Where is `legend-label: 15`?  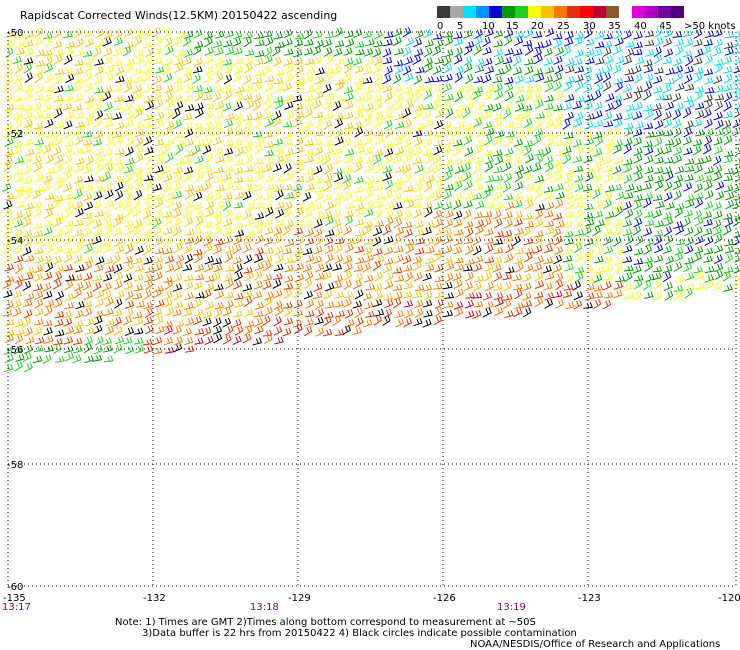 legend-label: 15 is located at coordinates (512, 26).